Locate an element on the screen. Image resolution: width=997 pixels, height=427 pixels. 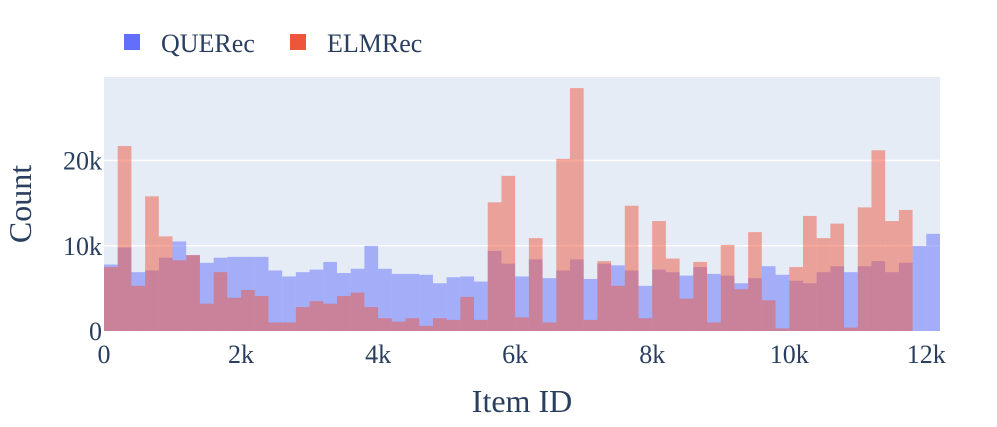
y-tick-label-1: 10k is located at coordinates (82, 246).